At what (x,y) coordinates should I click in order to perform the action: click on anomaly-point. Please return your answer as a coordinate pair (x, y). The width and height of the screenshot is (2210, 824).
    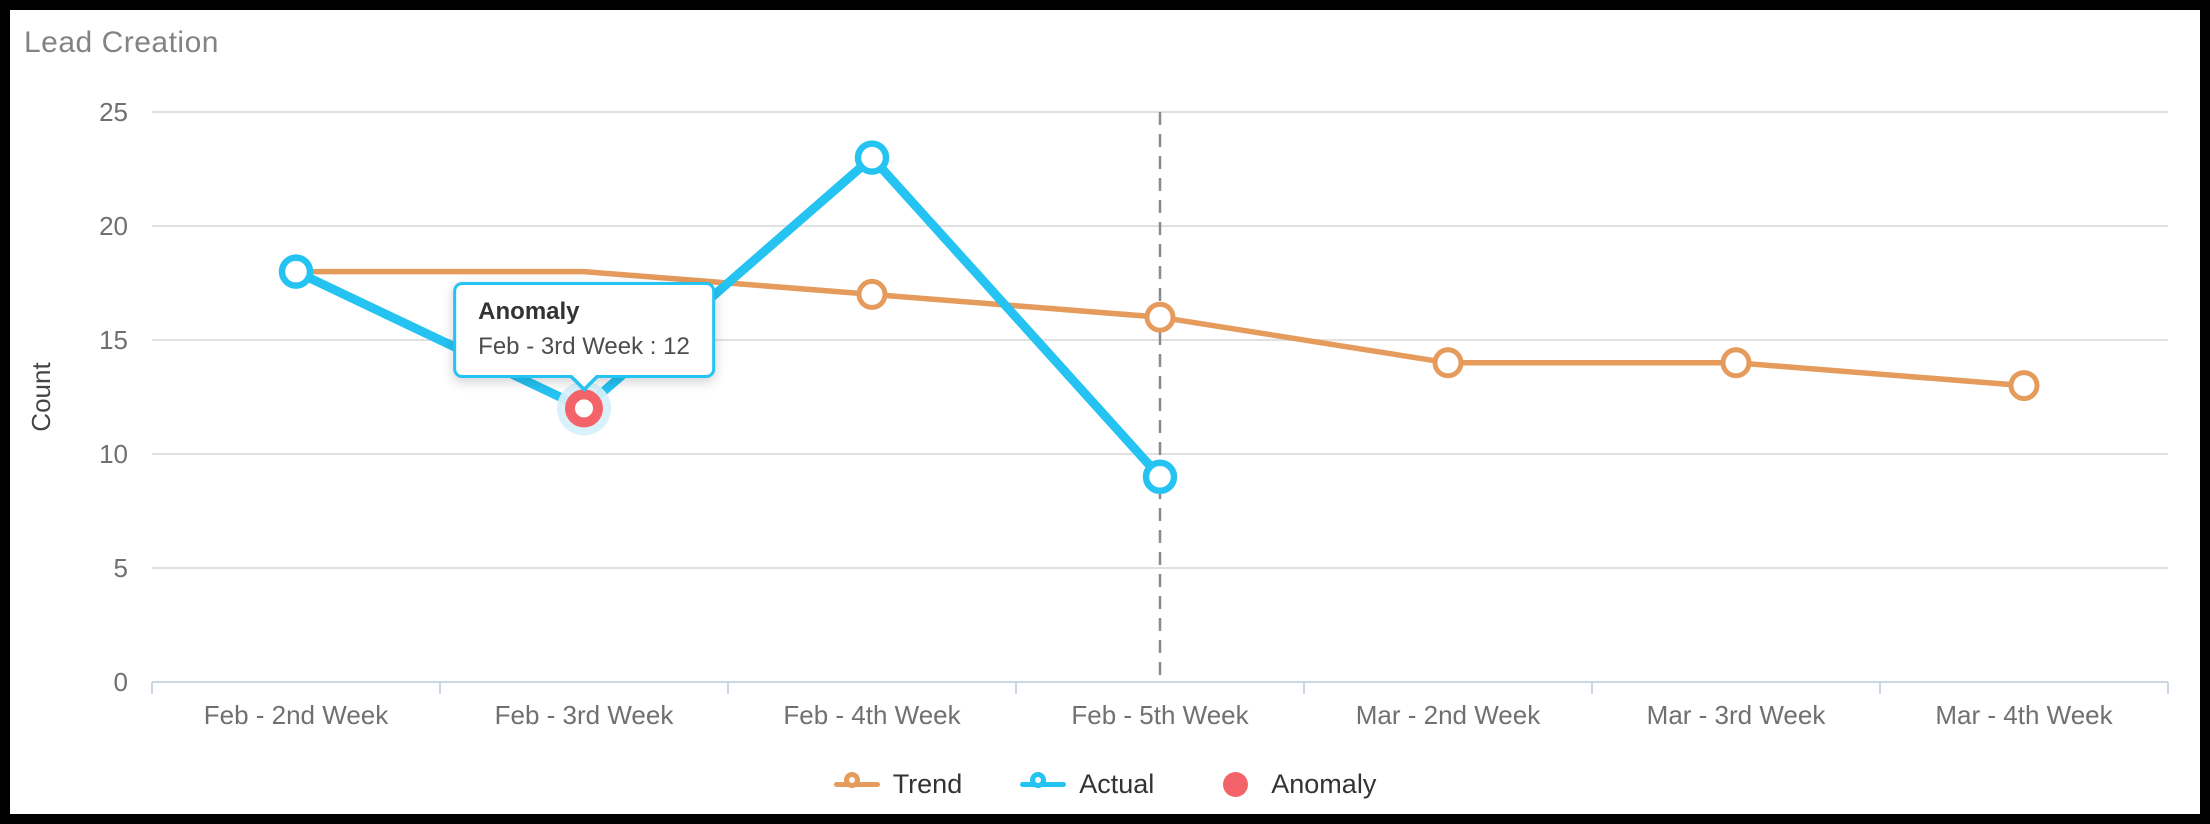
    Looking at the image, I should click on (584, 408).